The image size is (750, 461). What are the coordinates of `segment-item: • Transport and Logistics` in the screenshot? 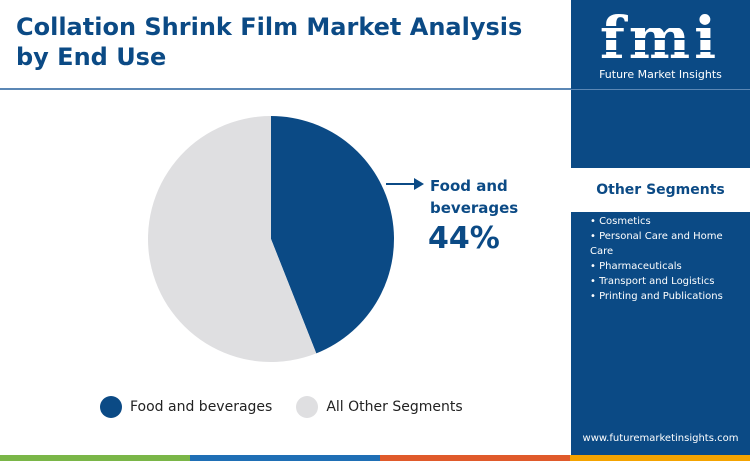 It's located at (652, 281).